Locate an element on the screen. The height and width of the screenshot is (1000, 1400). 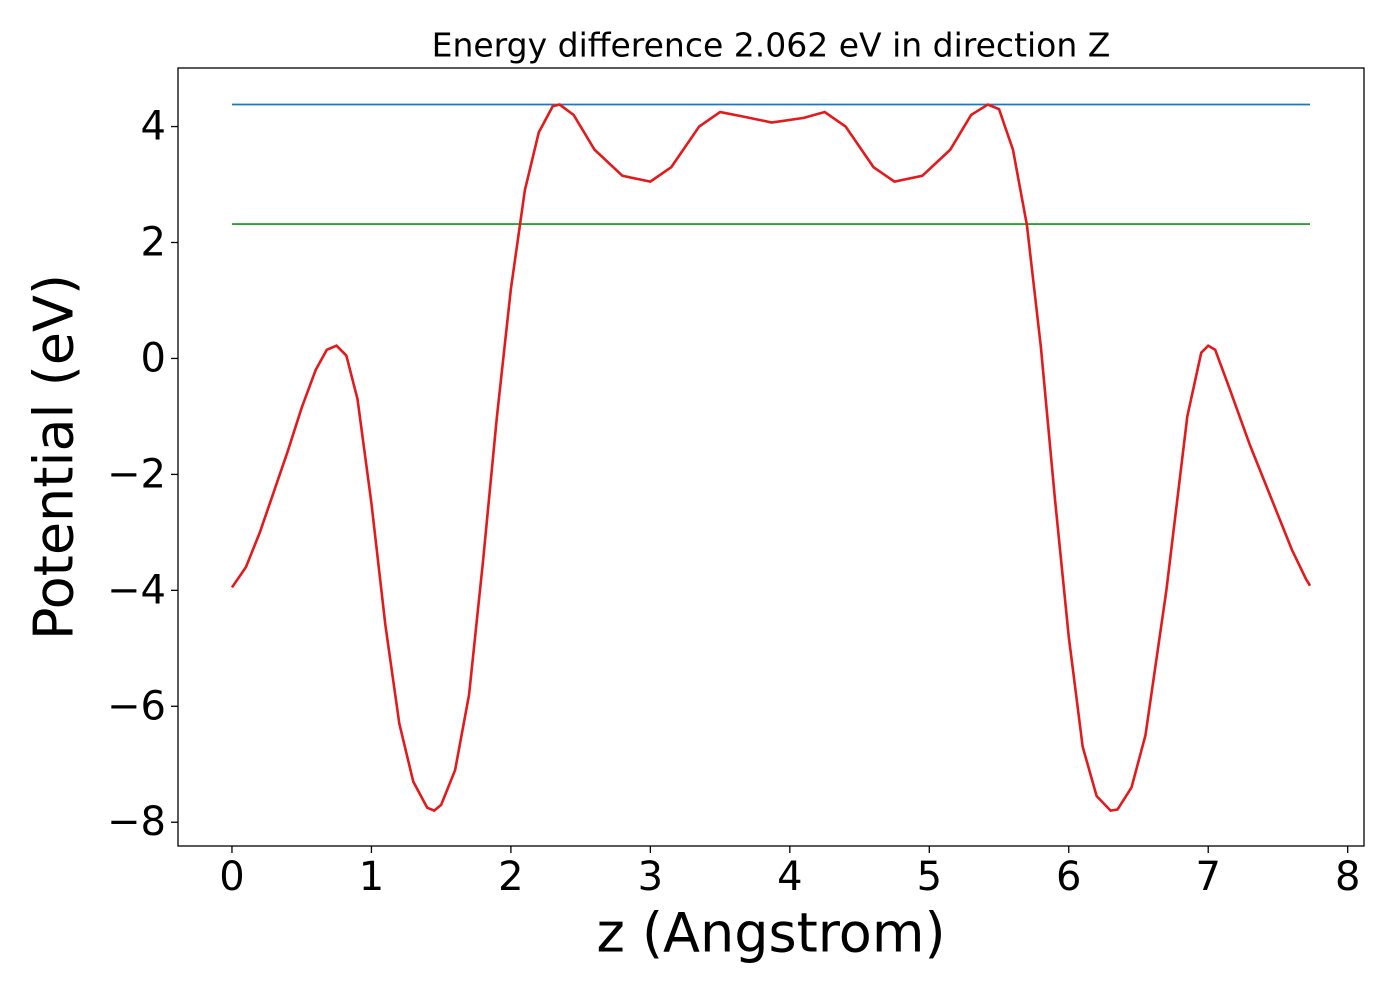
x-tick-label: 5 is located at coordinates (929, 877).